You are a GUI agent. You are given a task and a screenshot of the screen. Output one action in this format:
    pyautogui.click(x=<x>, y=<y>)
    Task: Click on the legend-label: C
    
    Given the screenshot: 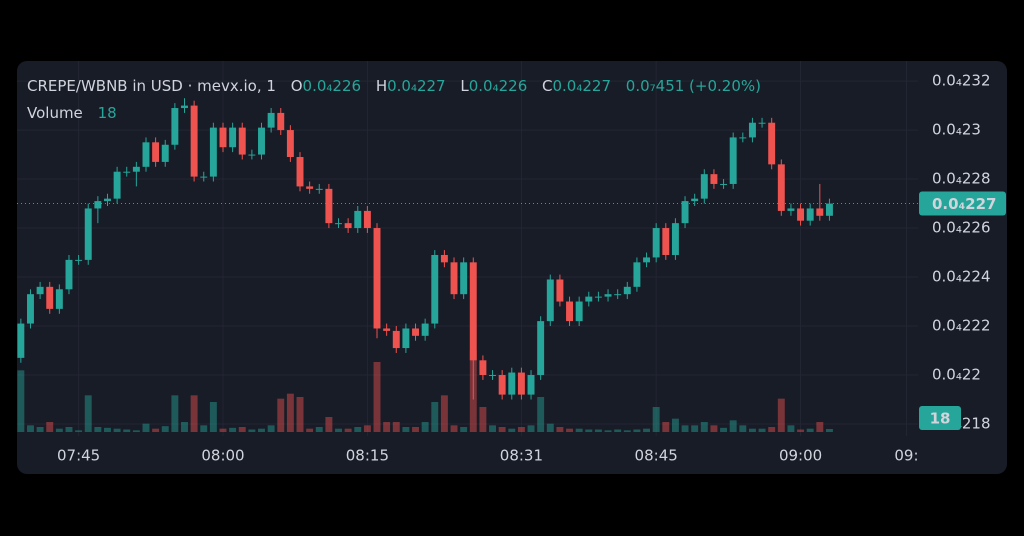 What is the action you would take?
    pyautogui.click(x=547, y=86)
    